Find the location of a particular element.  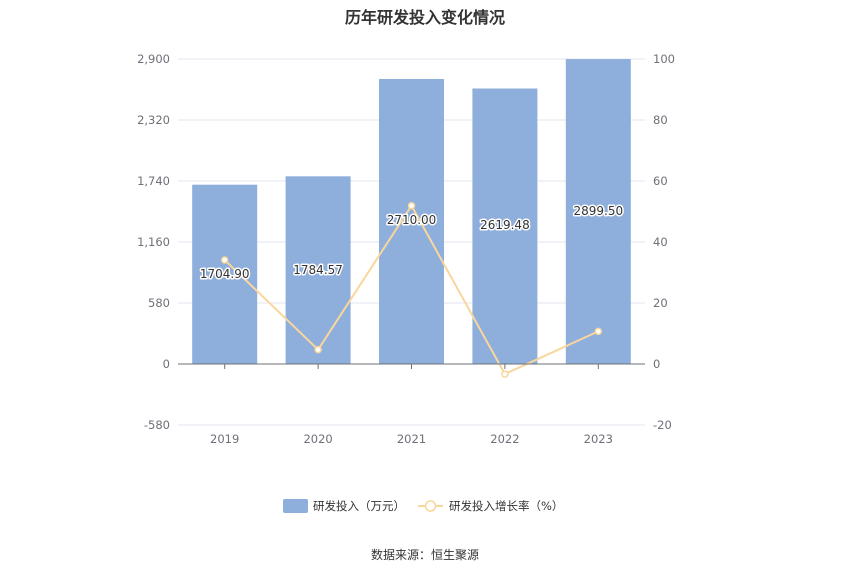

y-left-tick-label: -580 is located at coordinates (157, 425).